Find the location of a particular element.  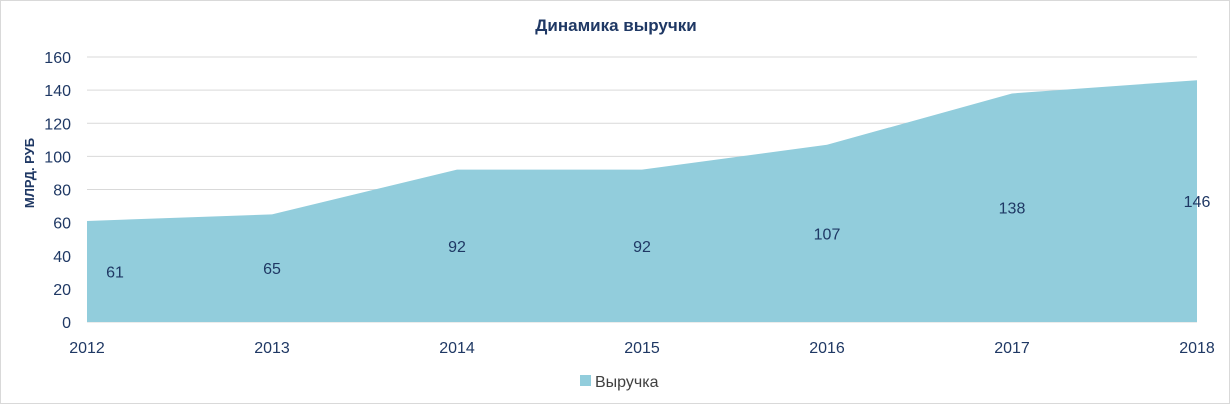

legend-swatch is located at coordinates (585, 380).